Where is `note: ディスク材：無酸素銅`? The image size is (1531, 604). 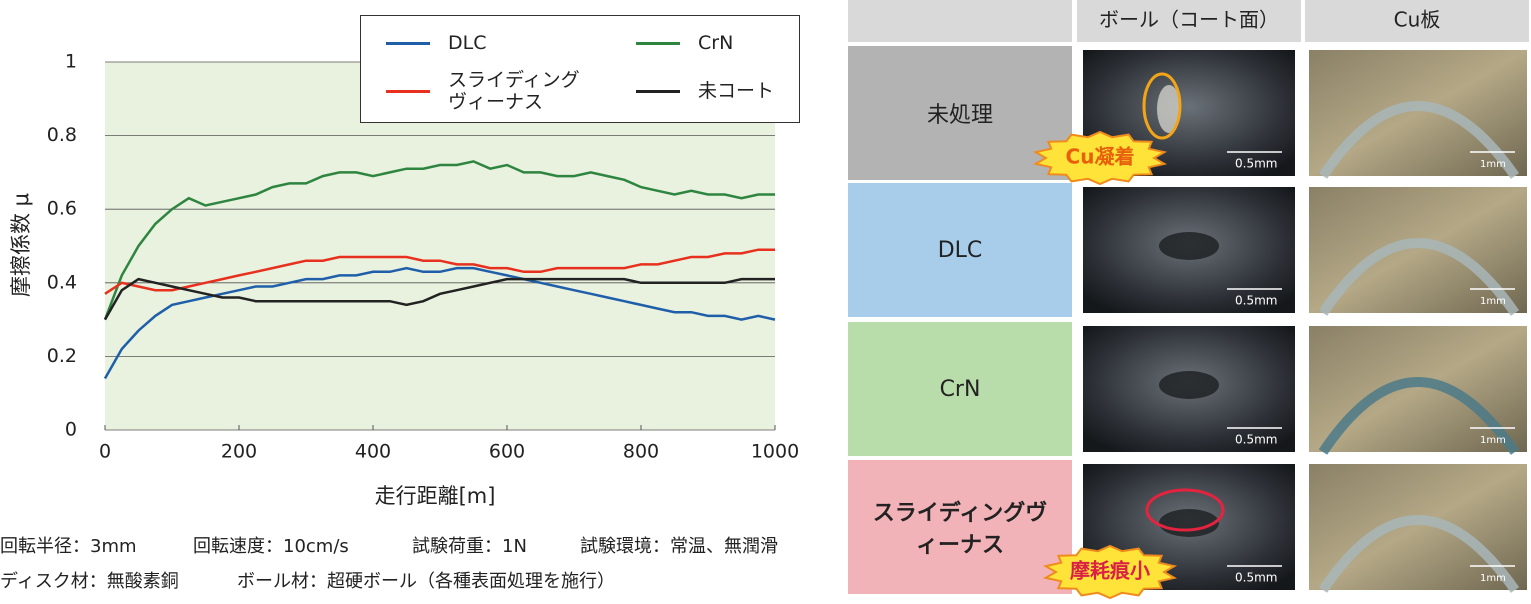
note: ディスク材：無酸素銅 is located at coordinates (89, 581).